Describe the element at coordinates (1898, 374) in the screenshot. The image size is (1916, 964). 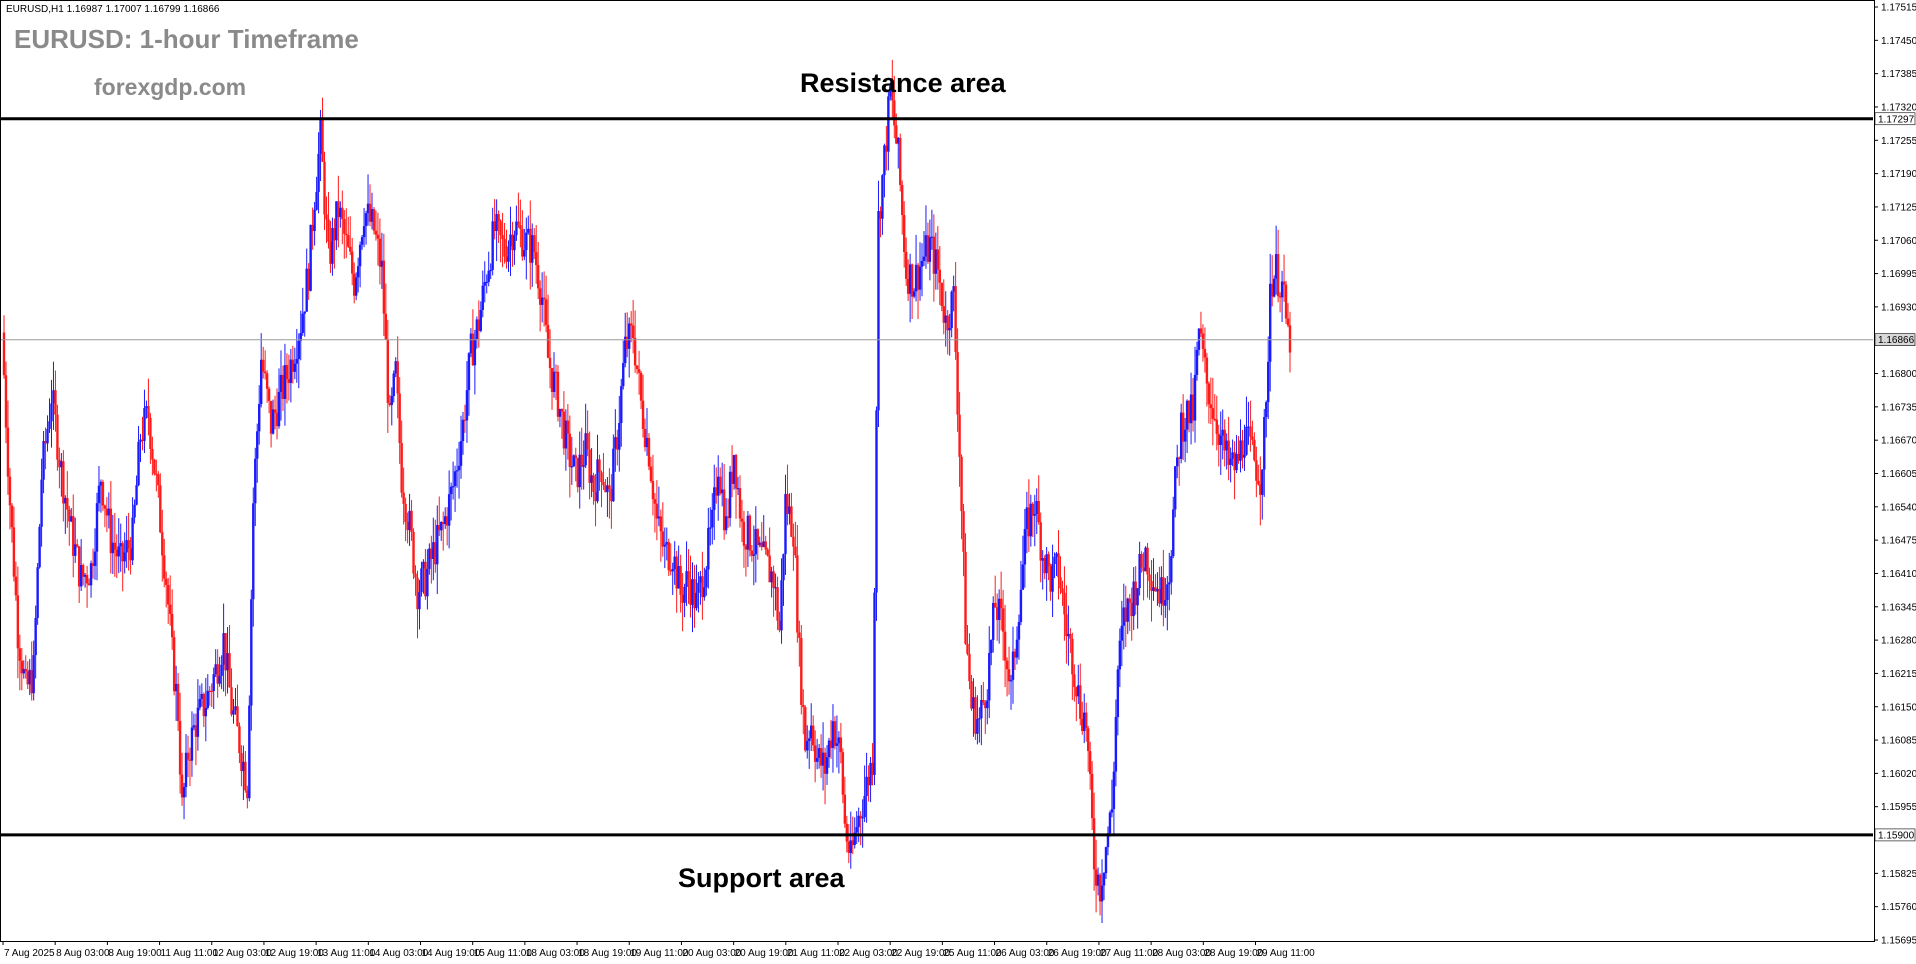
I see `price-tick-label: 1.16800` at that location.